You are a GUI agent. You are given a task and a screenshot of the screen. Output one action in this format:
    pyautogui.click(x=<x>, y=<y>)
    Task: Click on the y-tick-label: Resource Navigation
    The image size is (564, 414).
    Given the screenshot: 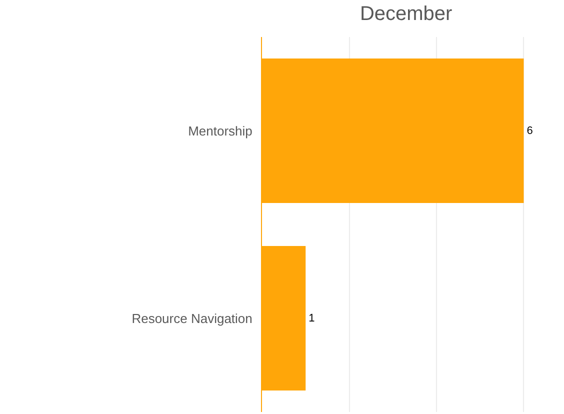 What is the action you would take?
    pyautogui.click(x=192, y=318)
    